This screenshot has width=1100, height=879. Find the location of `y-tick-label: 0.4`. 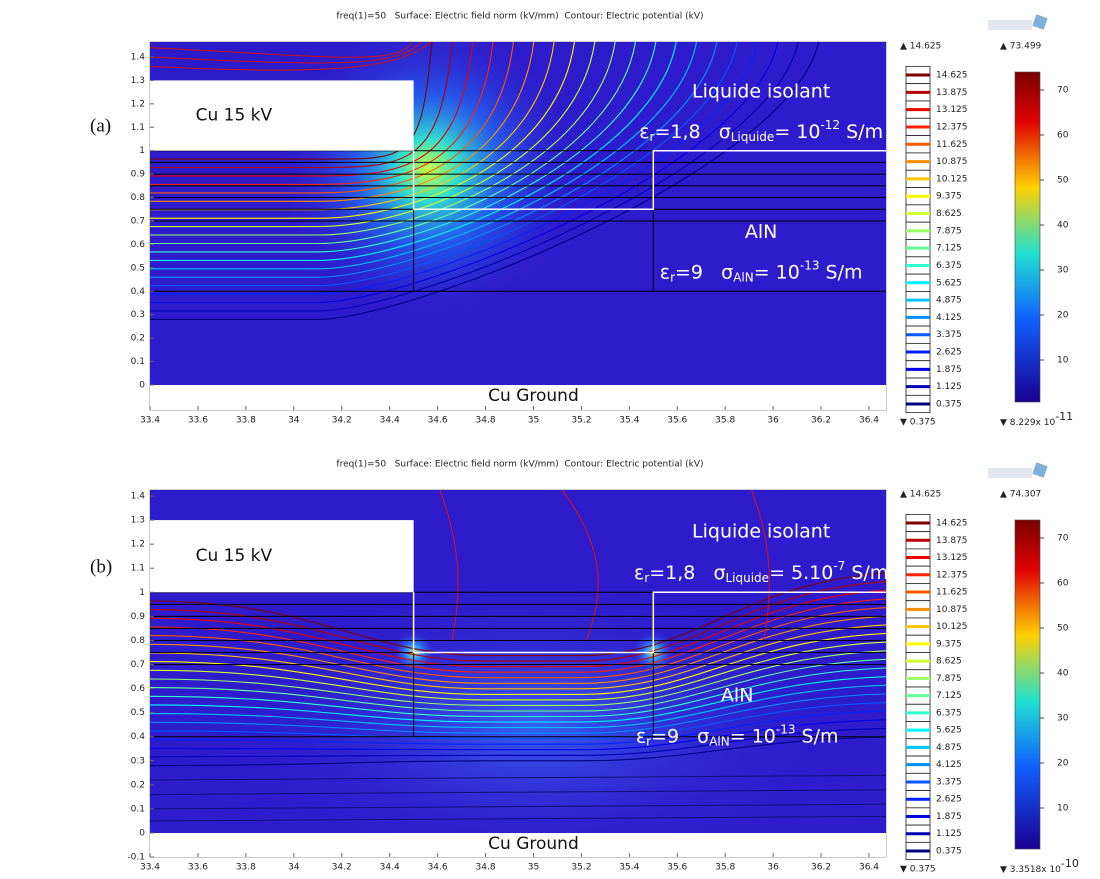

y-tick-label: 0.4 is located at coordinates (138, 737).